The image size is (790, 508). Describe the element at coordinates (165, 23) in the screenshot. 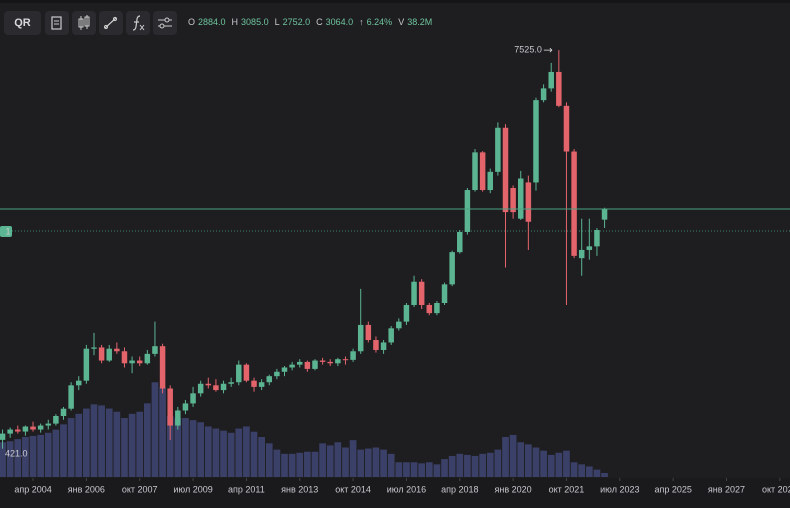

I see `settings-icon` at that location.